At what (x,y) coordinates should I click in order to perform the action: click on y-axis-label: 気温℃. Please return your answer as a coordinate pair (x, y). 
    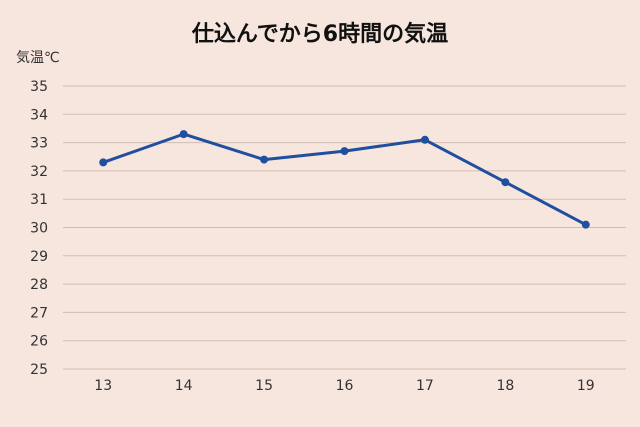
    Looking at the image, I should click on (38, 58).